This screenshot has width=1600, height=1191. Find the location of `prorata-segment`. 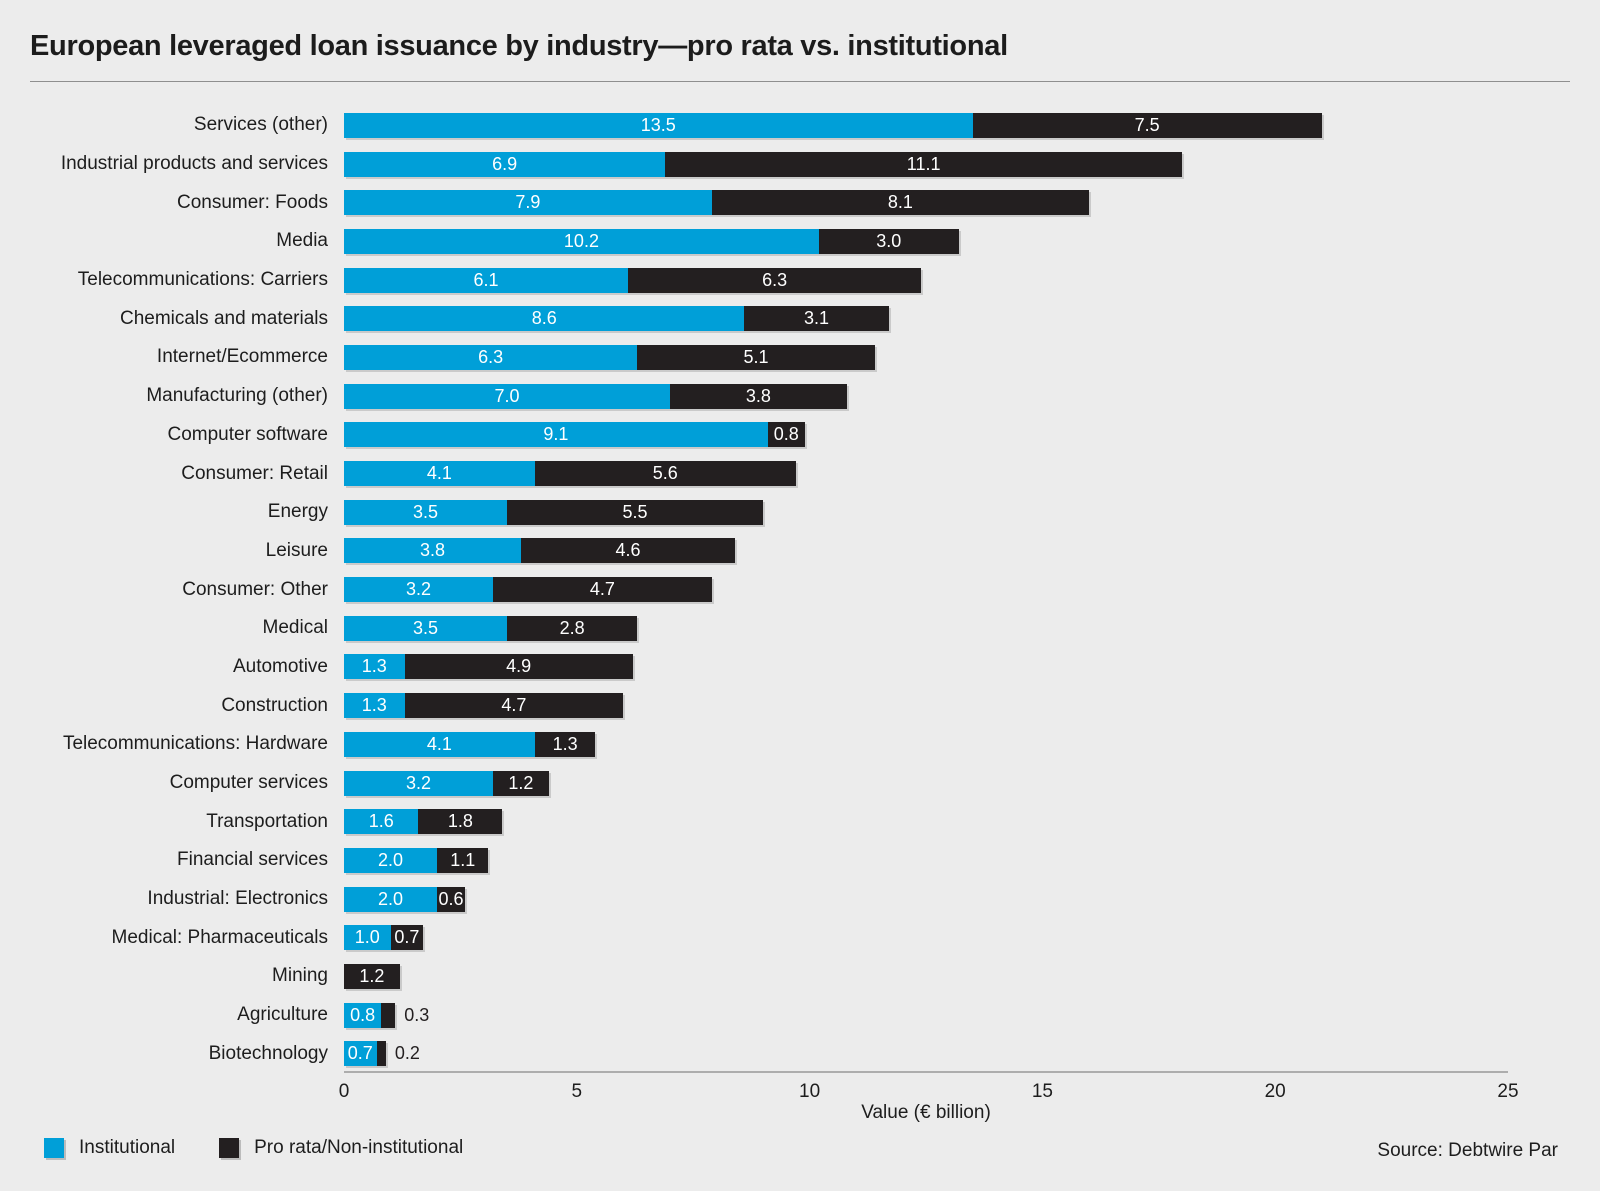

prorata-segment is located at coordinates (381, 1054).